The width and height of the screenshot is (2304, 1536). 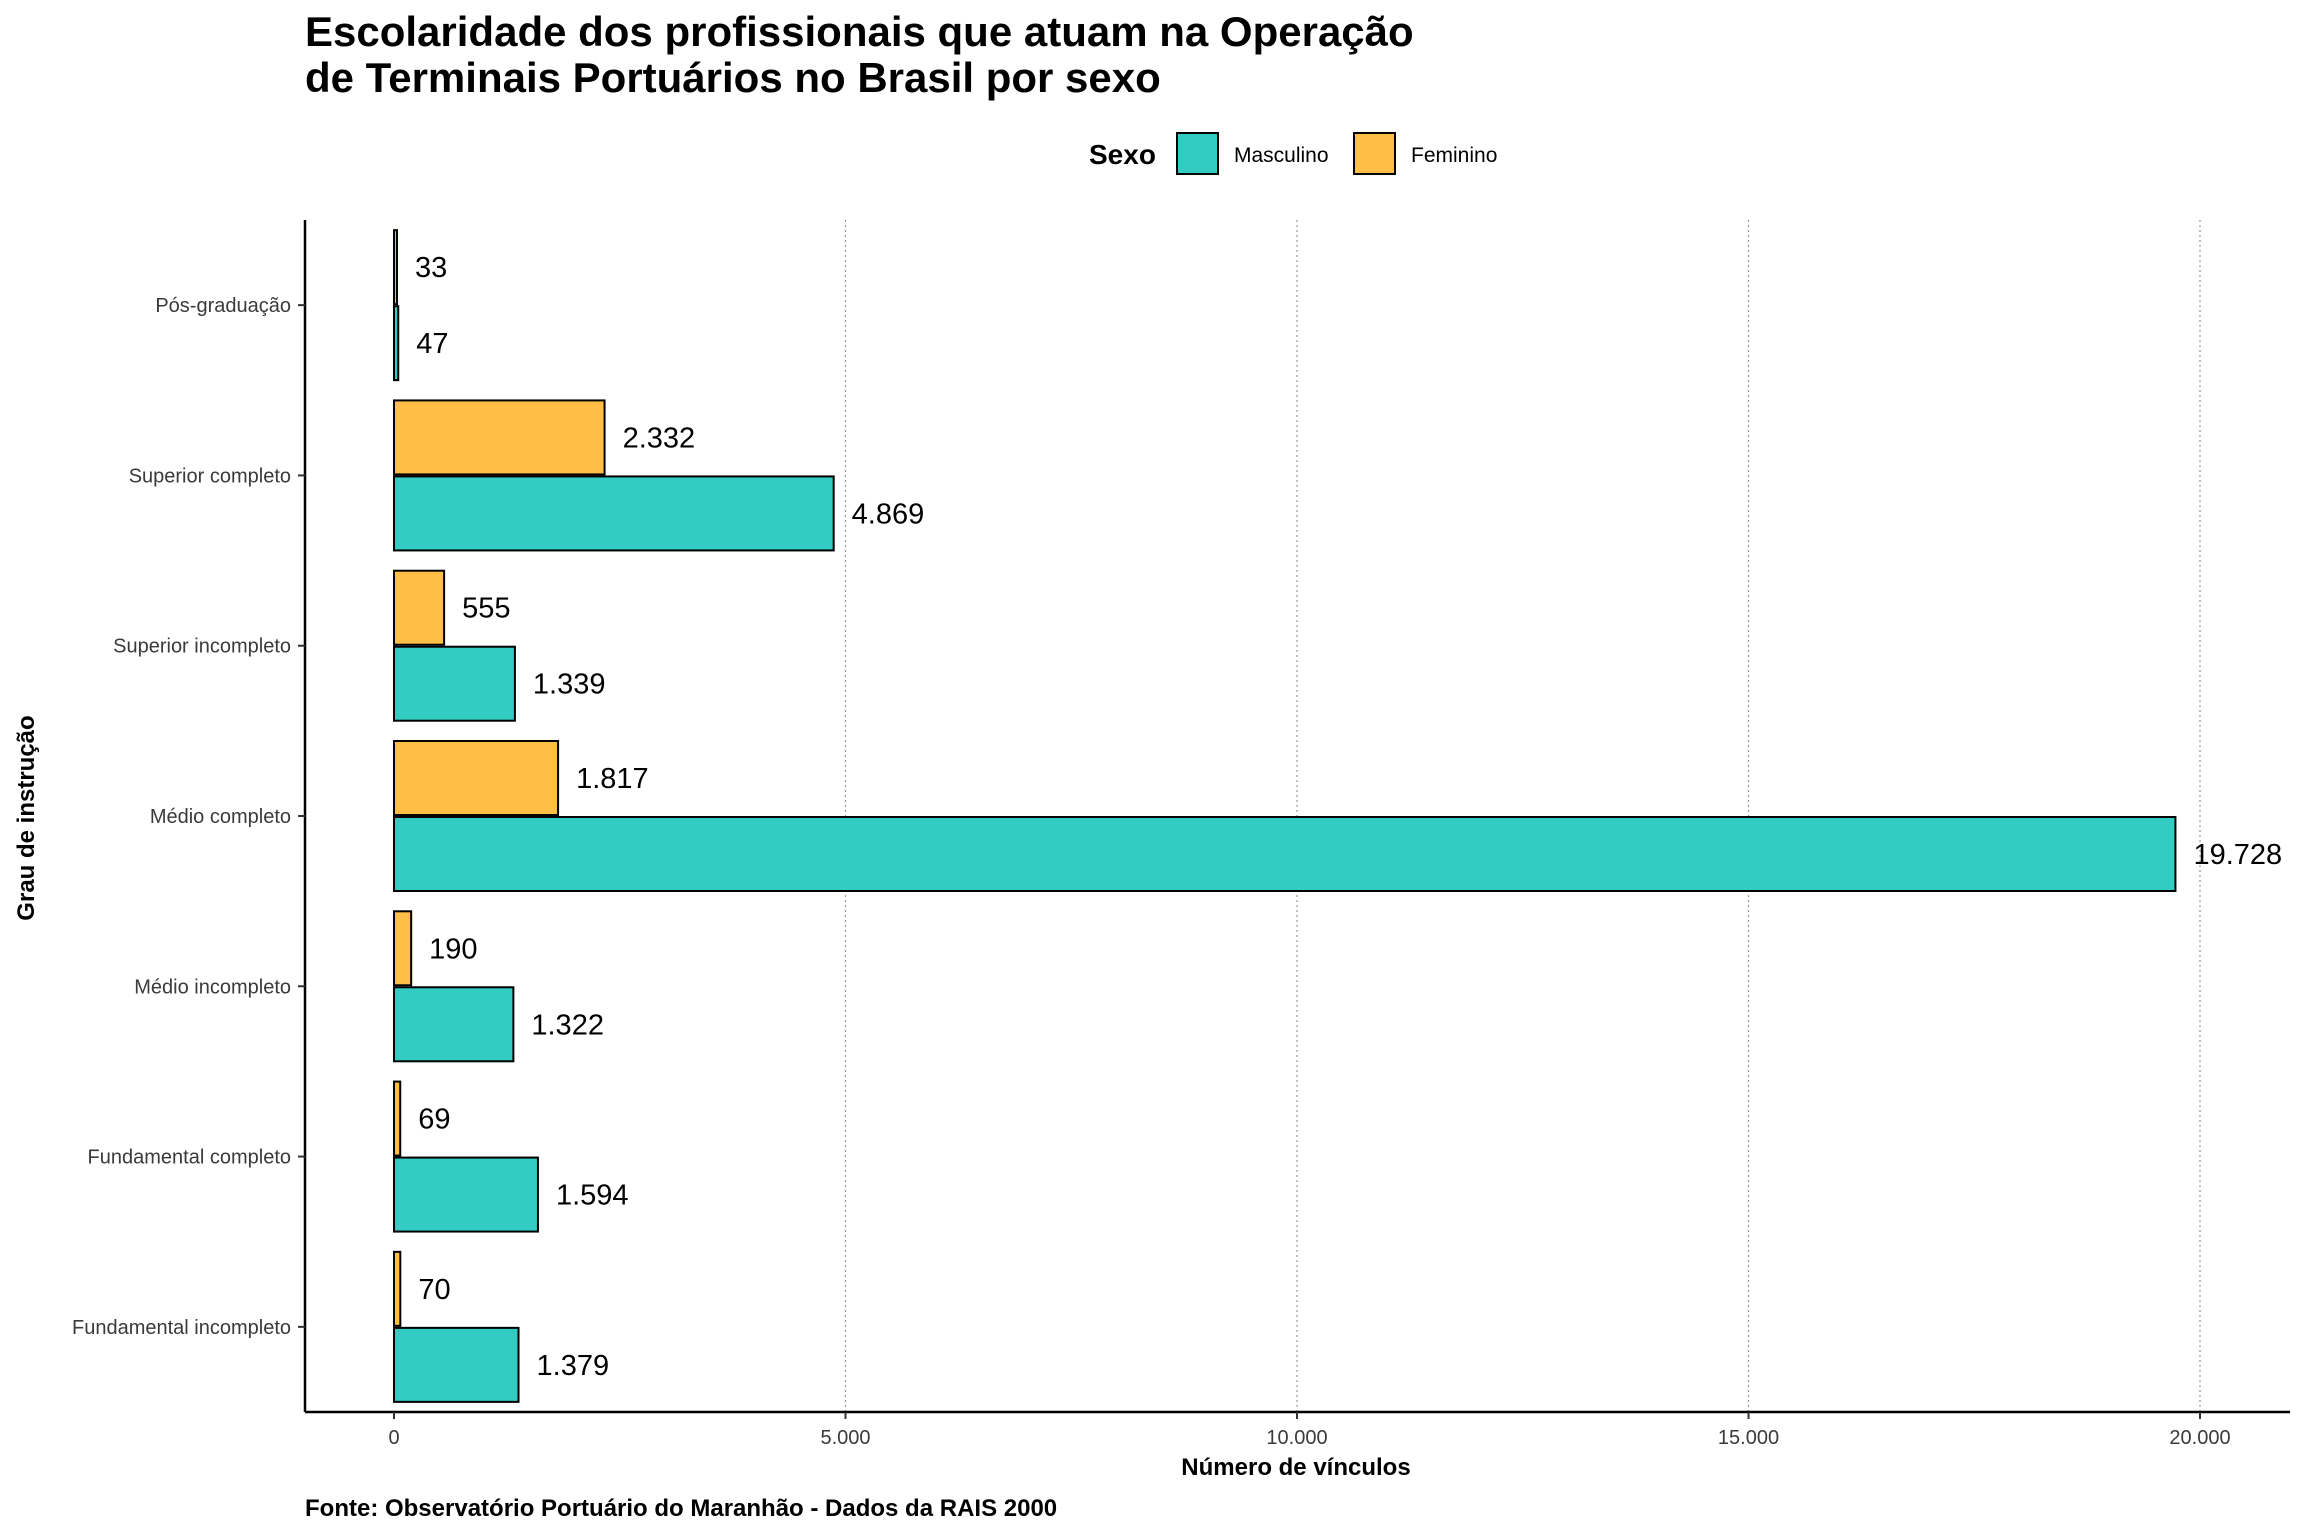 What do you see at coordinates (569, 685) in the screenshot?
I see `data-label-masculino-superior-incompleto: 1.339` at bounding box center [569, 685].